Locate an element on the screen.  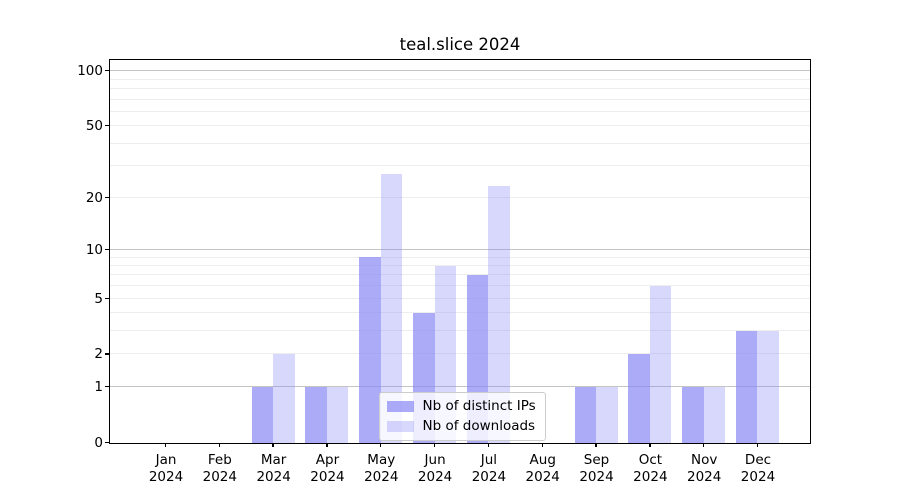
bar-downloads-may is located at coordinates (391, 308).